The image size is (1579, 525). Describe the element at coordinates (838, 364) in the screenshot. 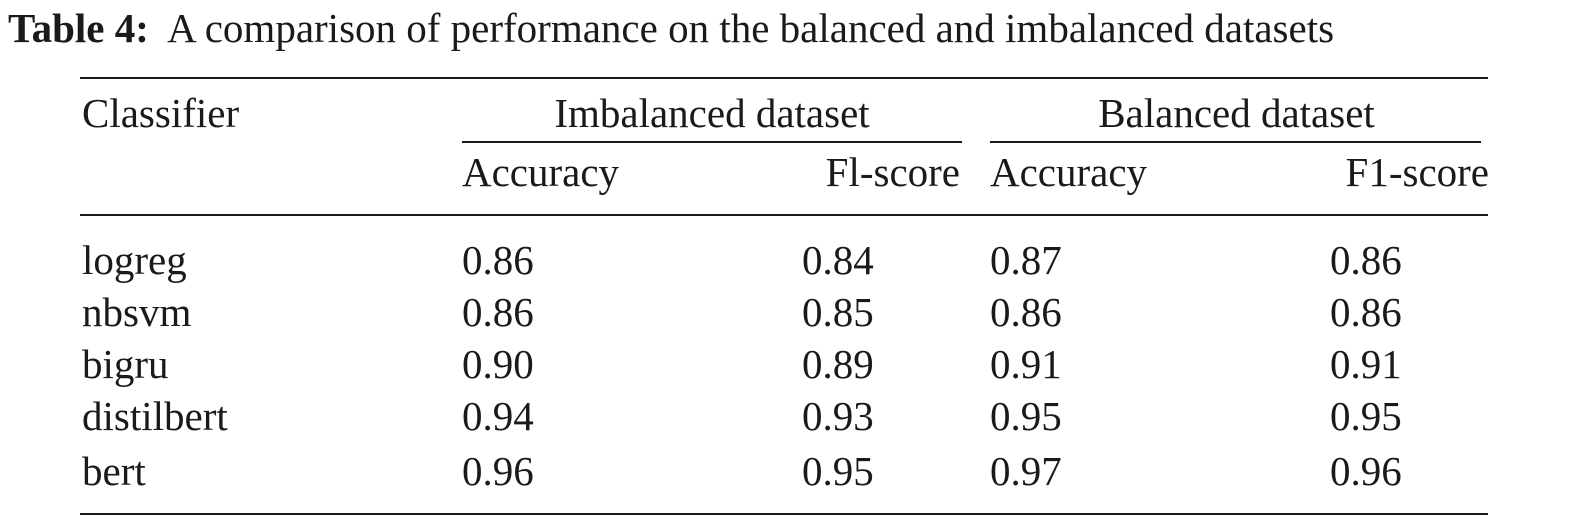

I see `table-value-cell: 0.89` at that location.